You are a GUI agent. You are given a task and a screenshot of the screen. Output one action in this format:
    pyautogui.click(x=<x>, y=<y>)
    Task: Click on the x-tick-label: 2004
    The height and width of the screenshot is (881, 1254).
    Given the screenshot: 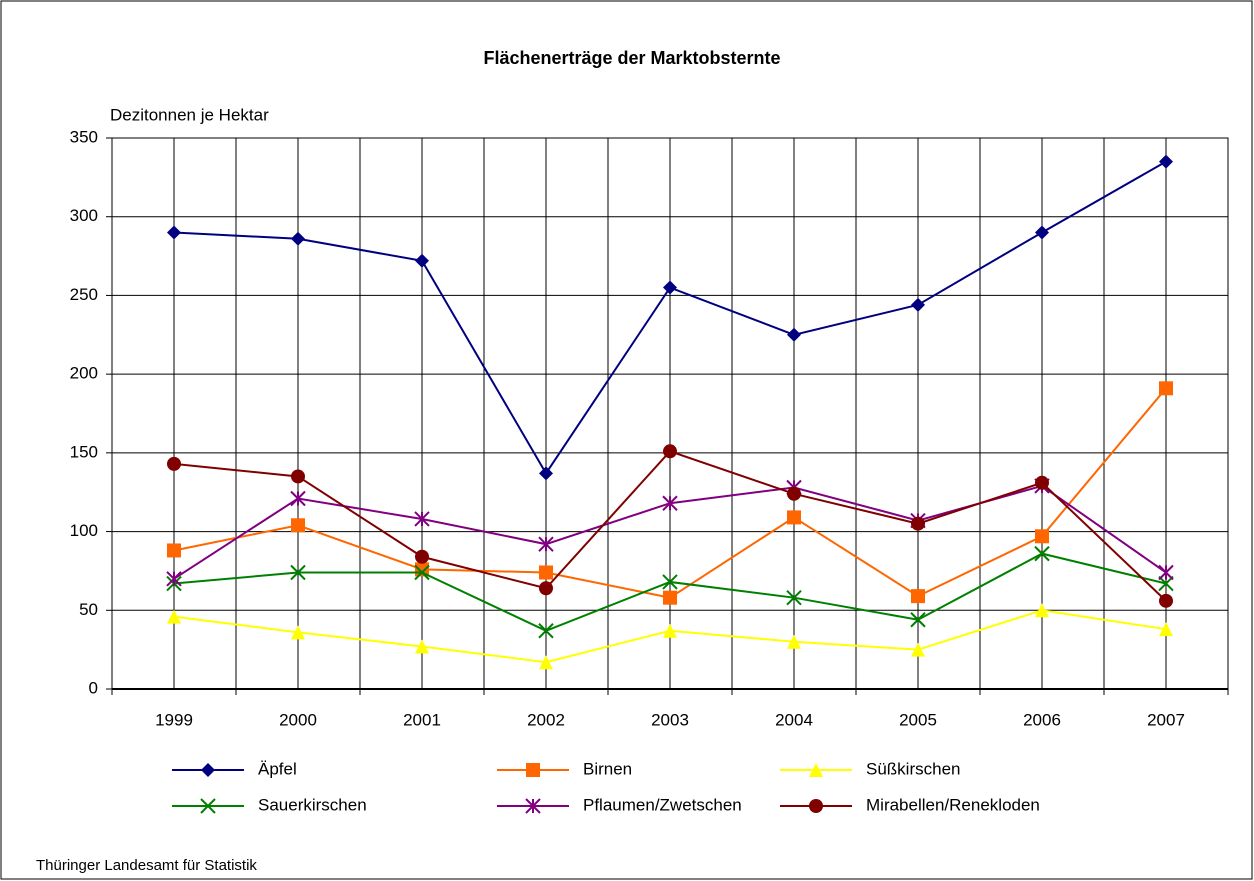 What is the action you would take?
    pyautogui.click(x=794, y=719)
    